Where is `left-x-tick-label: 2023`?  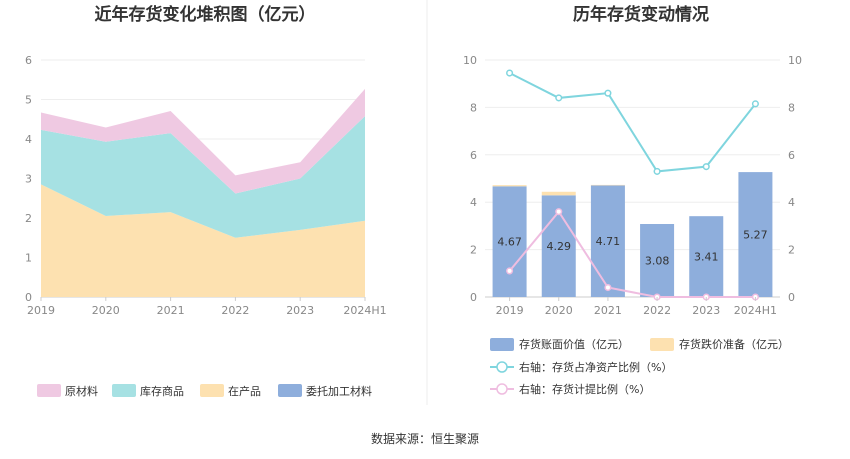
left-x-tick-label: 2023 is located at coordinates (300, 310).